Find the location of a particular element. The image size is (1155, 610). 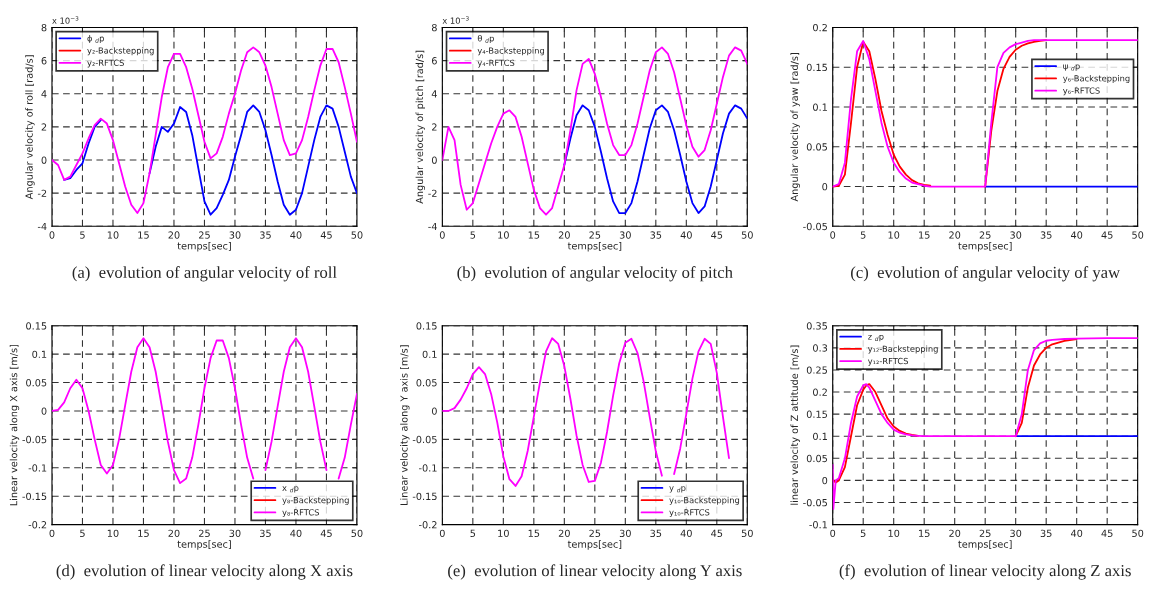

legend-label: y $_{d}$p is located at coordinates (677, 489).